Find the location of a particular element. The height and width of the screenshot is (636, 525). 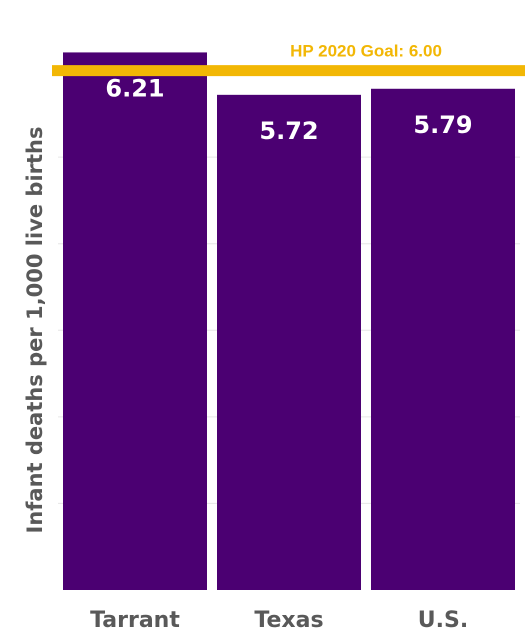

value-labels: 6.21 5.72 5.79 is located at coordinates (288, 109).